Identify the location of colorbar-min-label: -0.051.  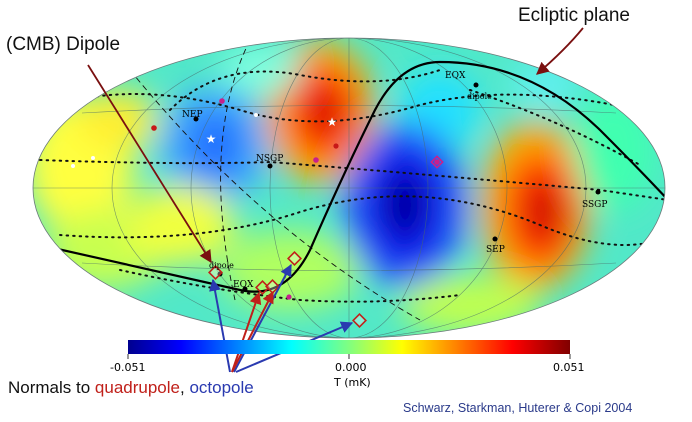
(128, 367).